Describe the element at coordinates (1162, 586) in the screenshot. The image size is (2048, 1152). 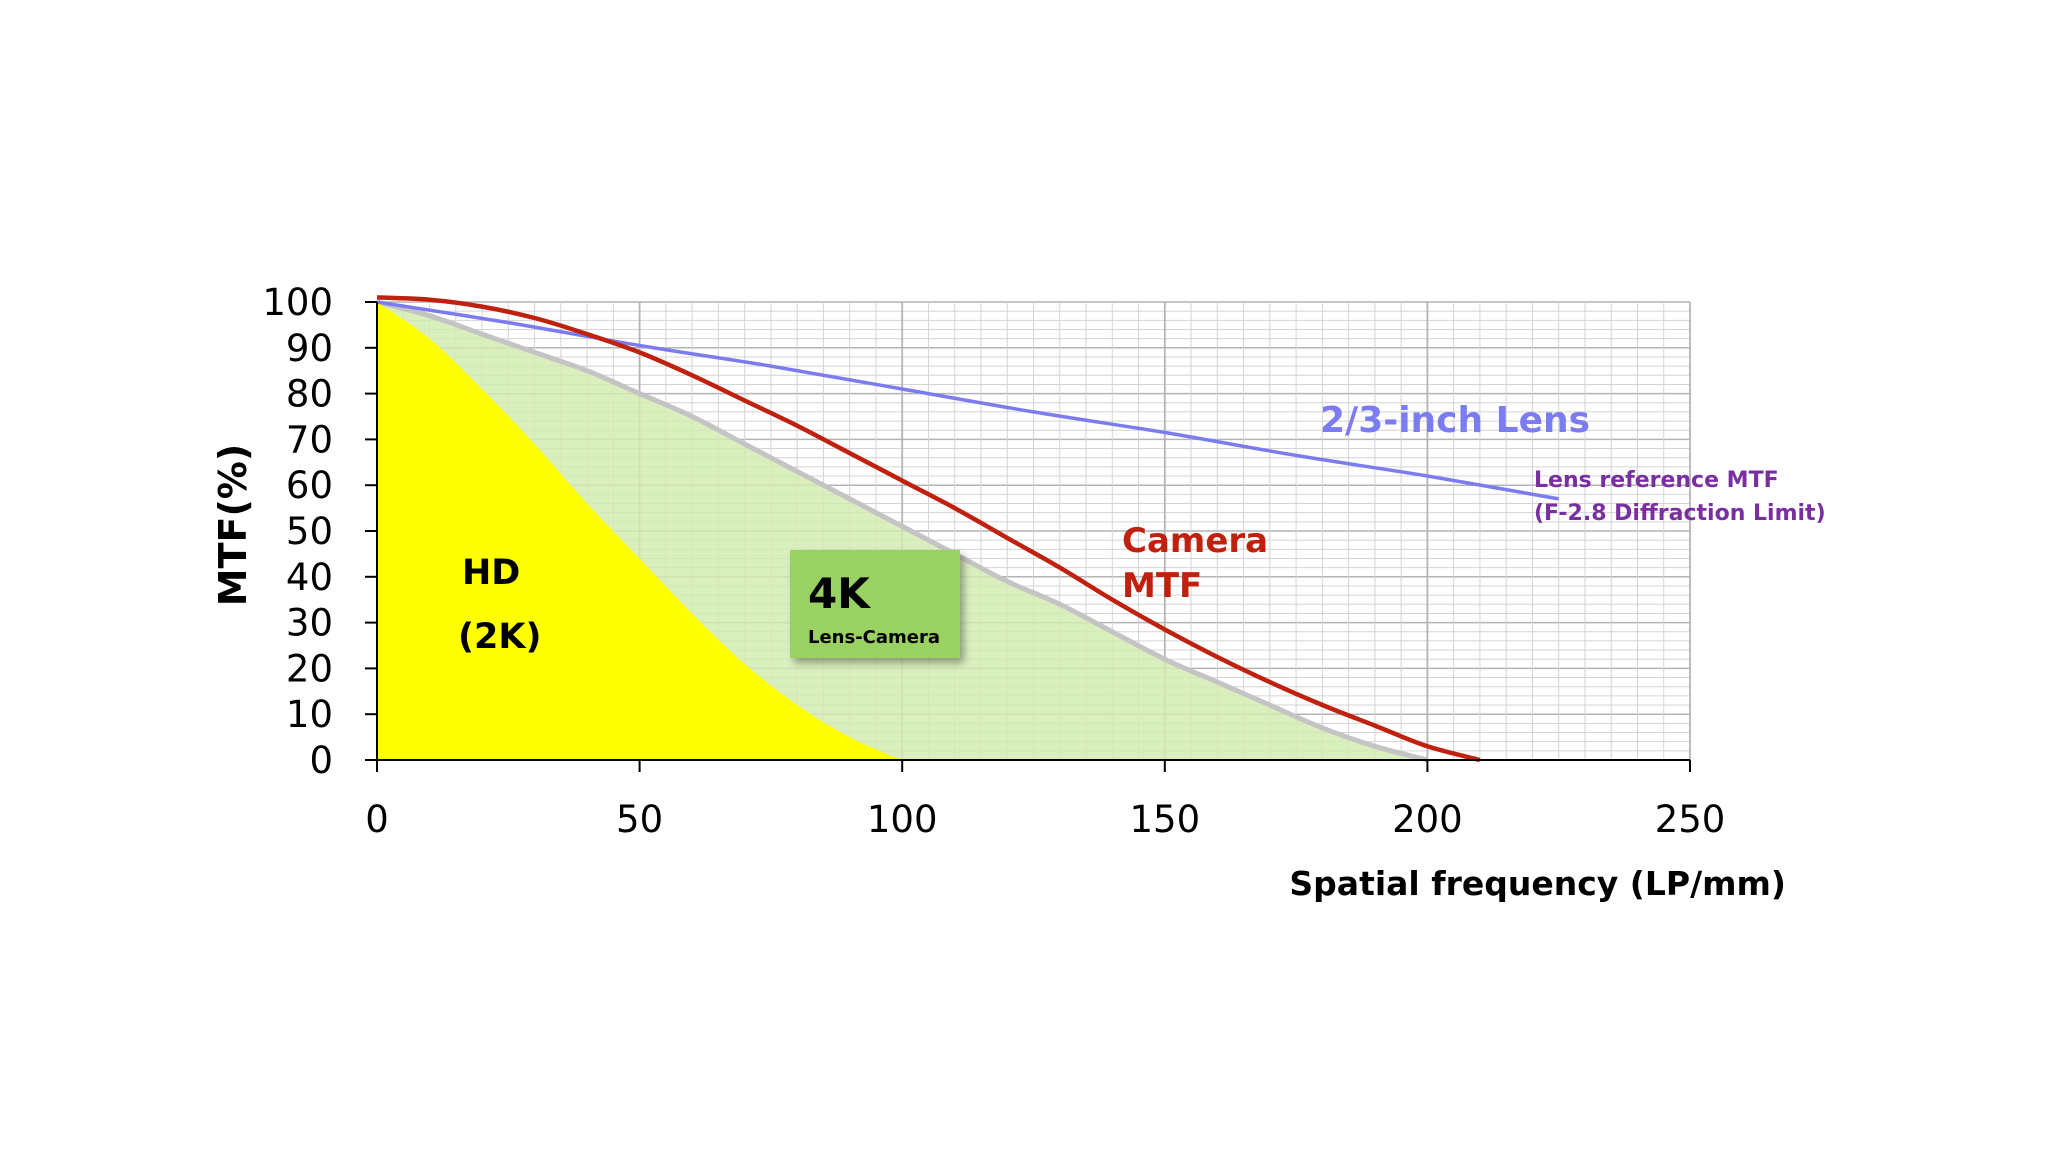
I see `camera-label-line2: MTF` at that location.